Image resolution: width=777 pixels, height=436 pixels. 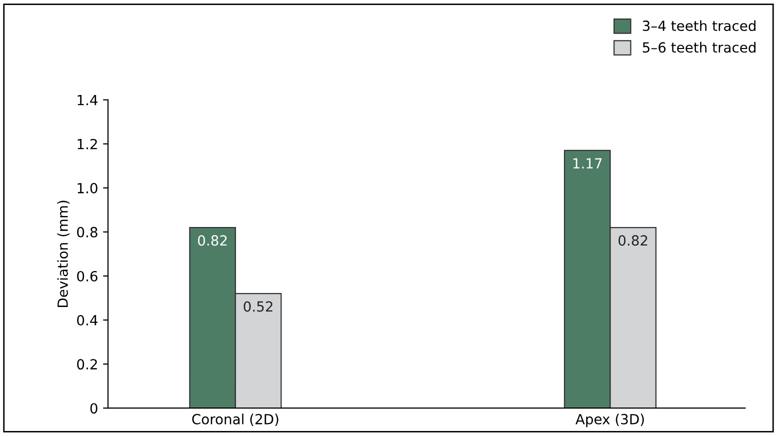 I want to click on y-axis-title: Deviation (mm), so click(x=63, y=253).